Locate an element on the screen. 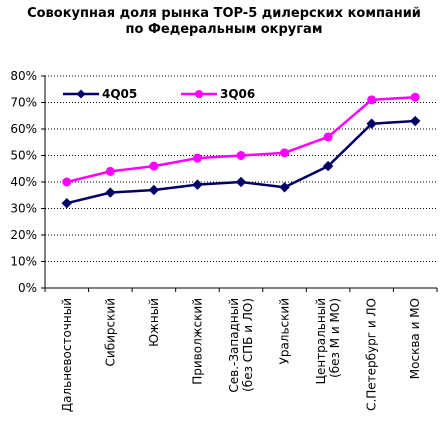 The width and height of the screenshot is (448, 442). x-category-label: Центральный is located at coordinates (321, 341).